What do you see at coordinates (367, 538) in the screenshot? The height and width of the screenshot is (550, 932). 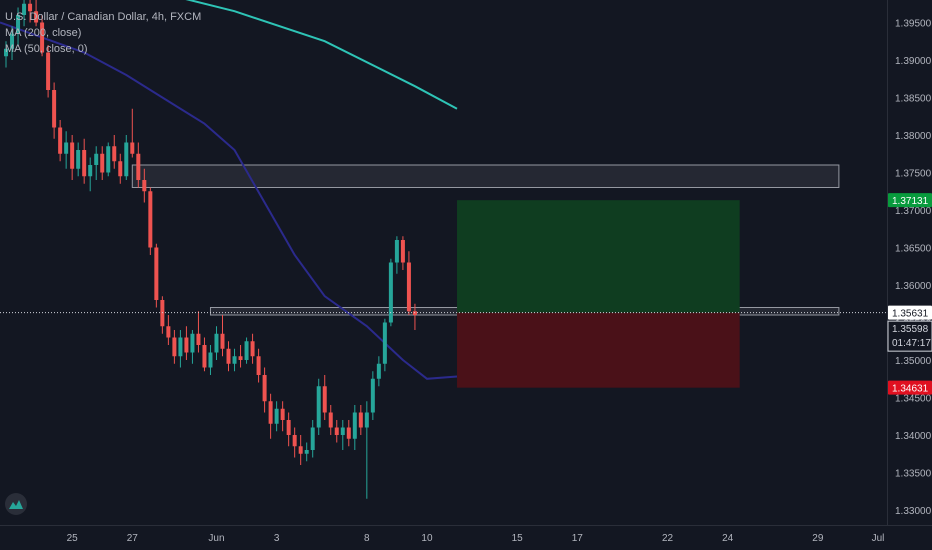 I see `x-tick-label: 8` at bounding box center [367, 538].